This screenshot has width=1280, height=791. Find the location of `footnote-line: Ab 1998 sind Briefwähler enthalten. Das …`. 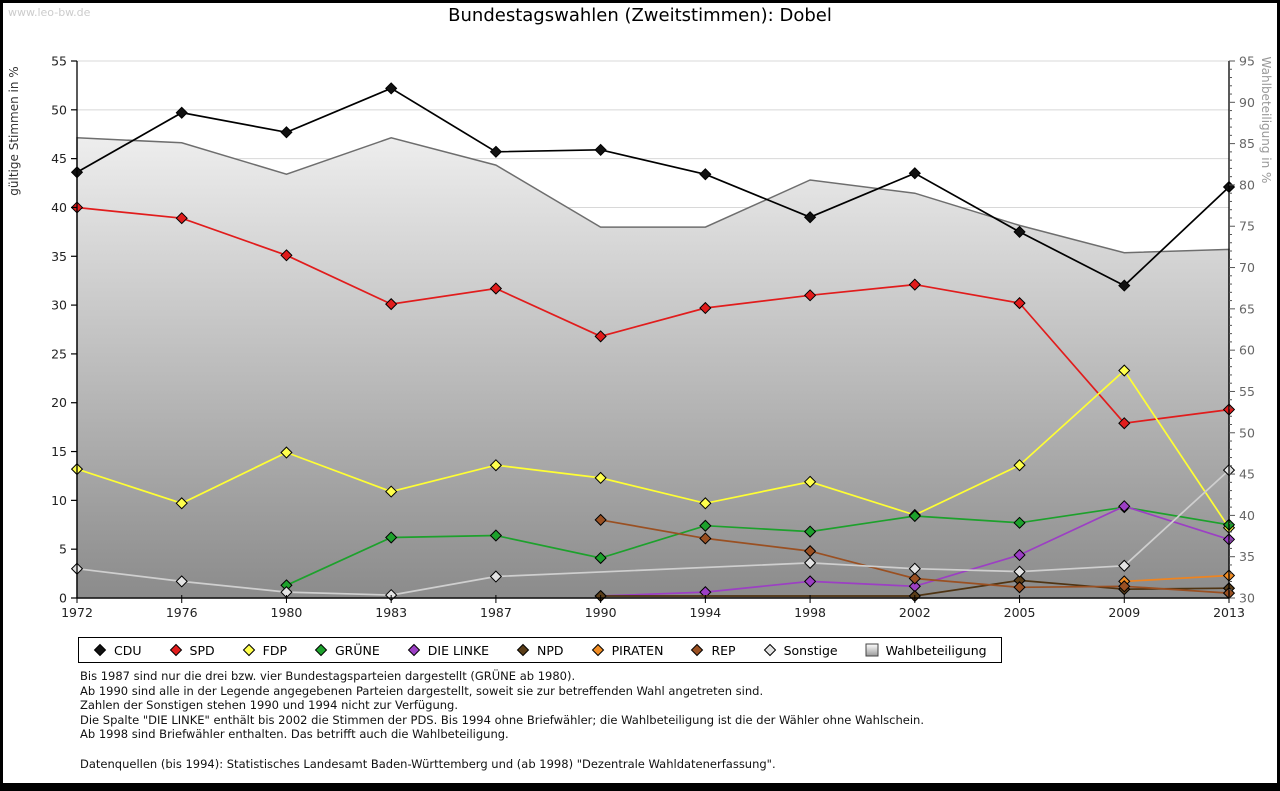

footnote-line: Ab 1998 sind Briefwähler enthalten. Das … is located at coordinates (294, 734).